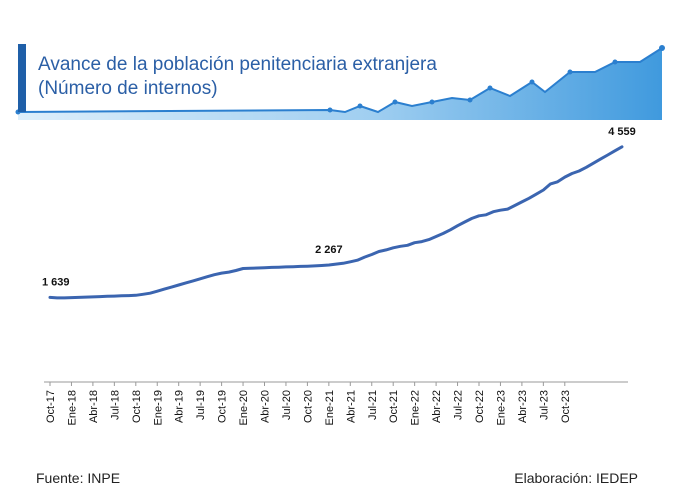 Image resolution: width=680 pixels, height=504 pixels. I want to click on credit-note: Elaboración: IEDEP, so click(576, 478).